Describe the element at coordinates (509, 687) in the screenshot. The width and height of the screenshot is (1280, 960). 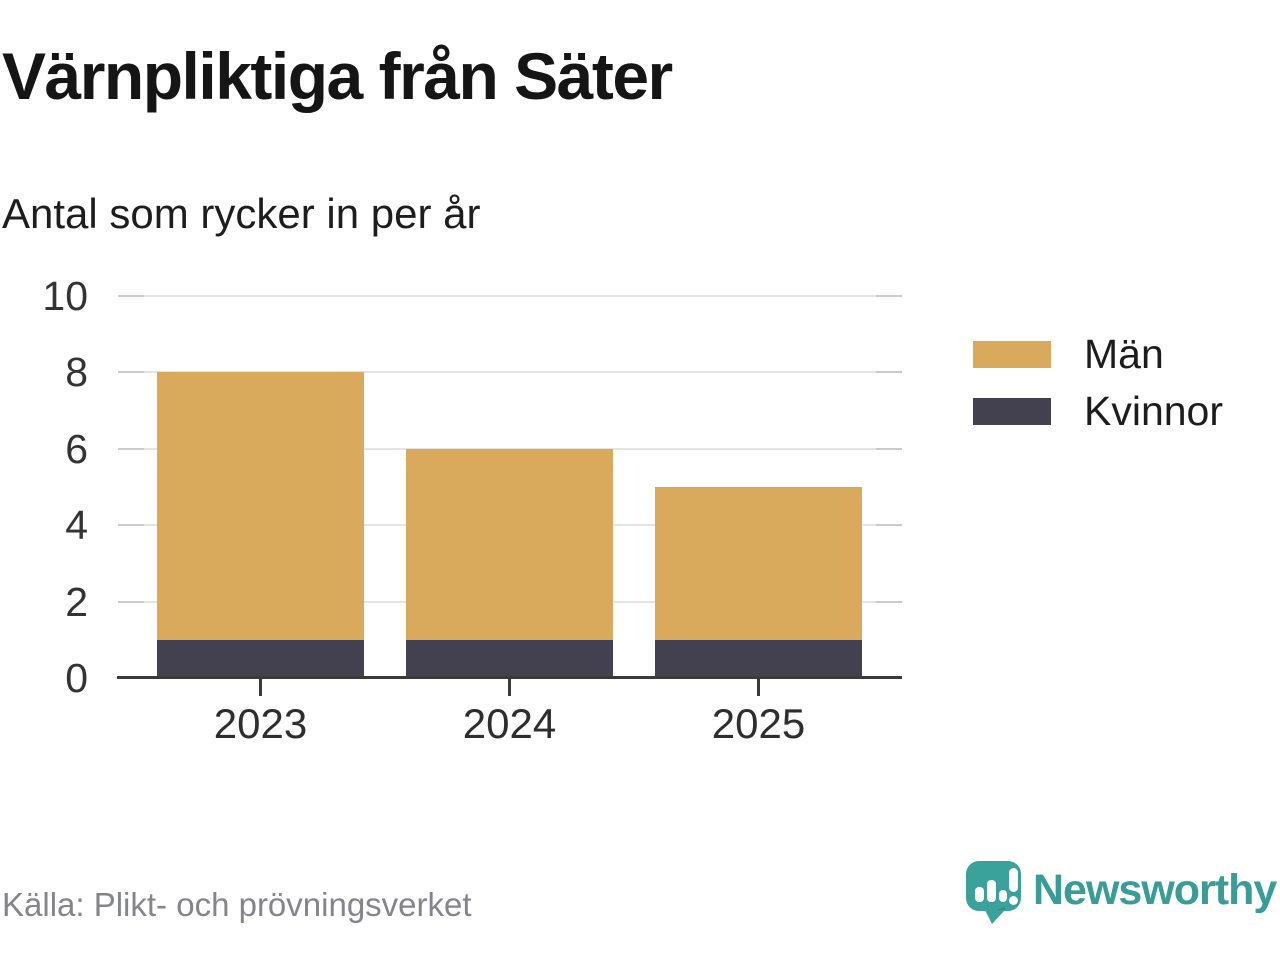
I see `x-axis-tick-2024` at that location.